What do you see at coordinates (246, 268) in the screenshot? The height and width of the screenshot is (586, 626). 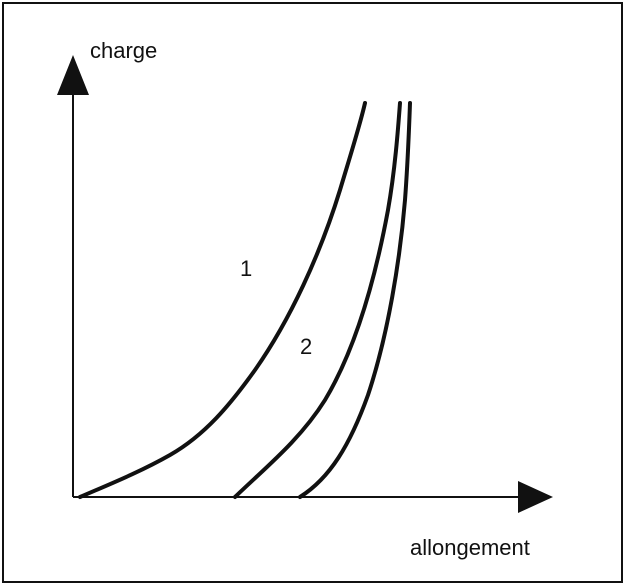 I see `curve-label: 1` at bounding box center [246, 268].